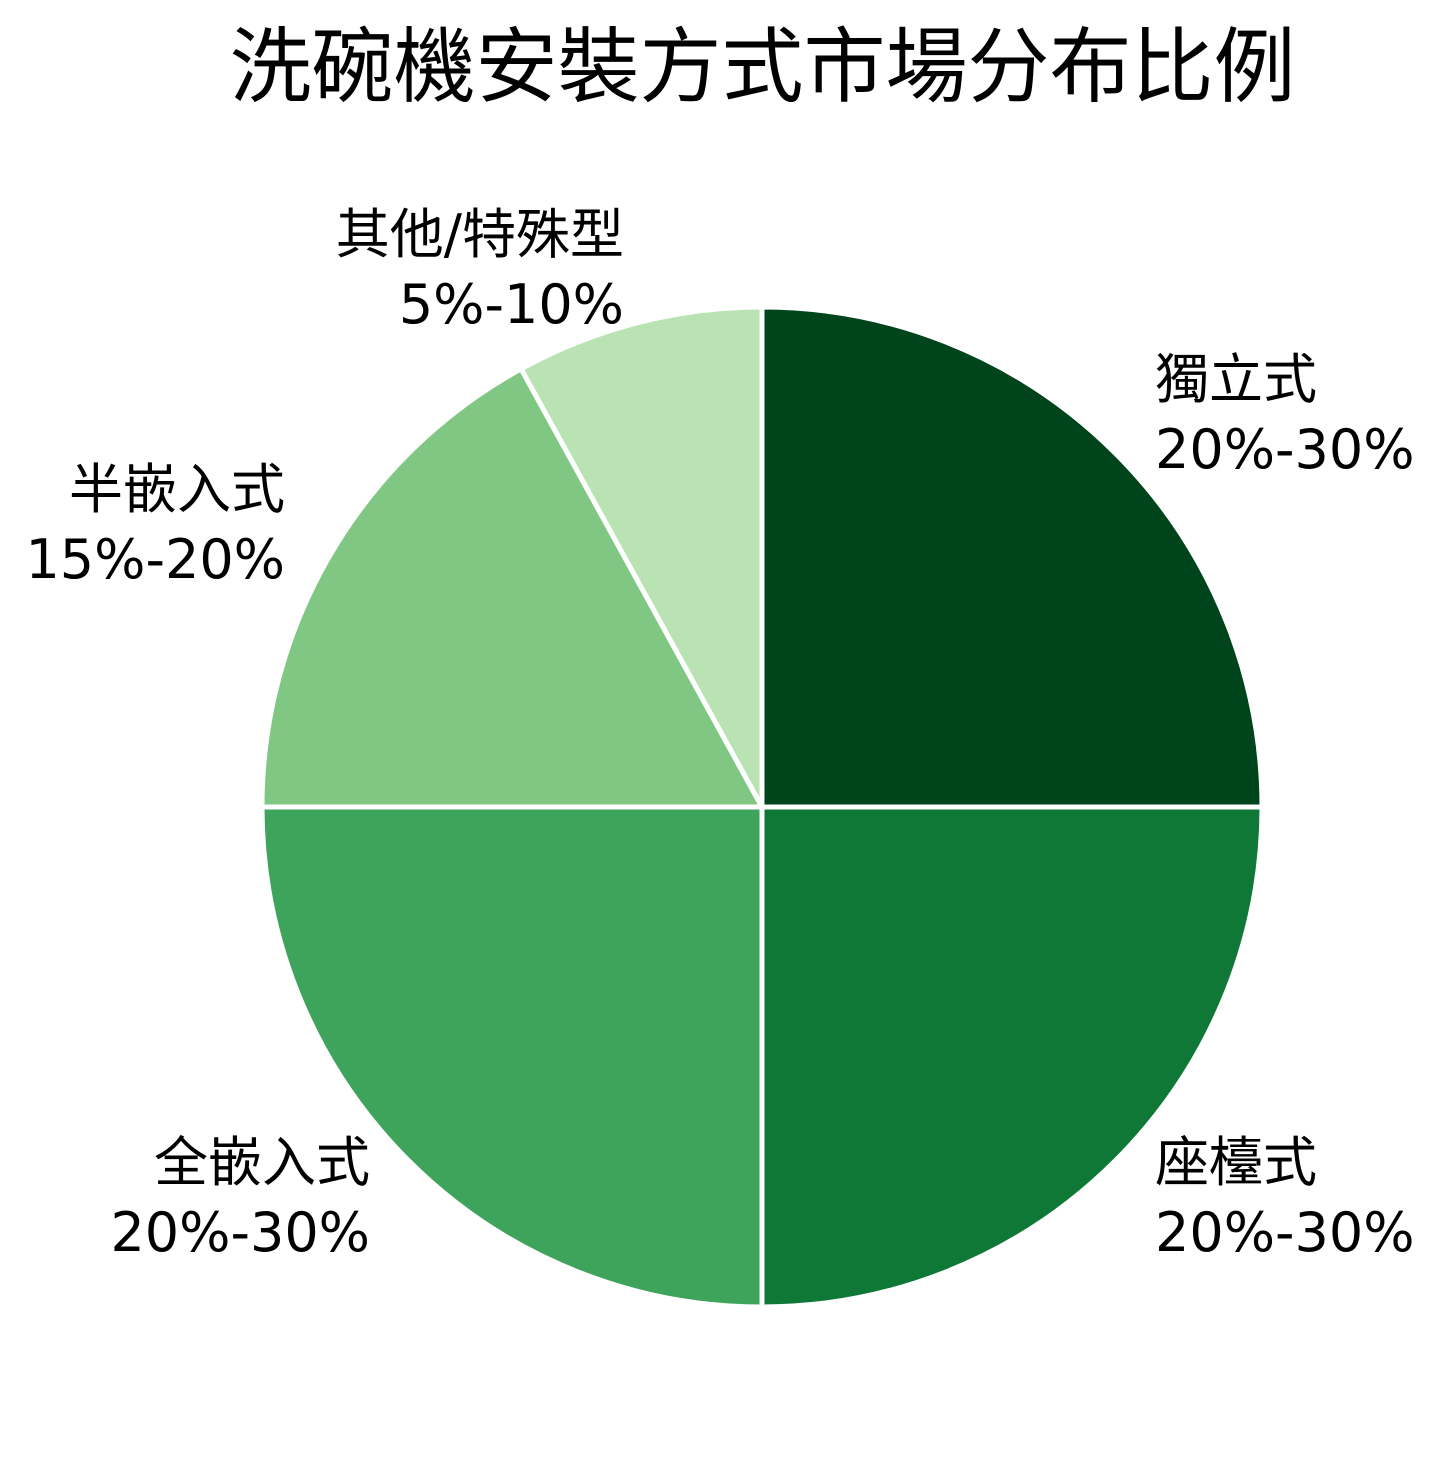 This screenshot has width=1441, height=1468. I want to click on label-independent-name: 獨立式, so click(1236, 379).